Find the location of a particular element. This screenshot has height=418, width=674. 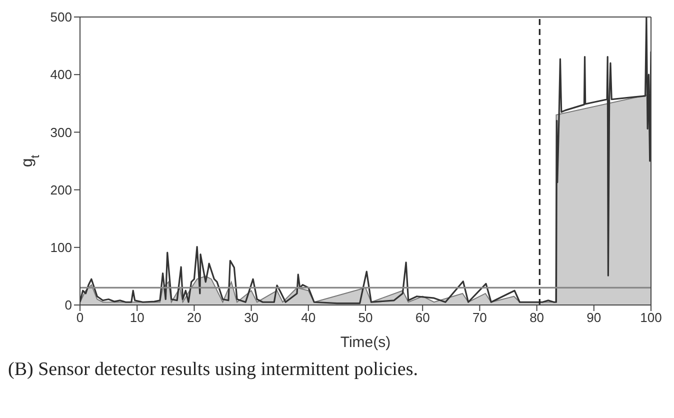

x-tick-label: 0 is located at coordinates (80, 318).